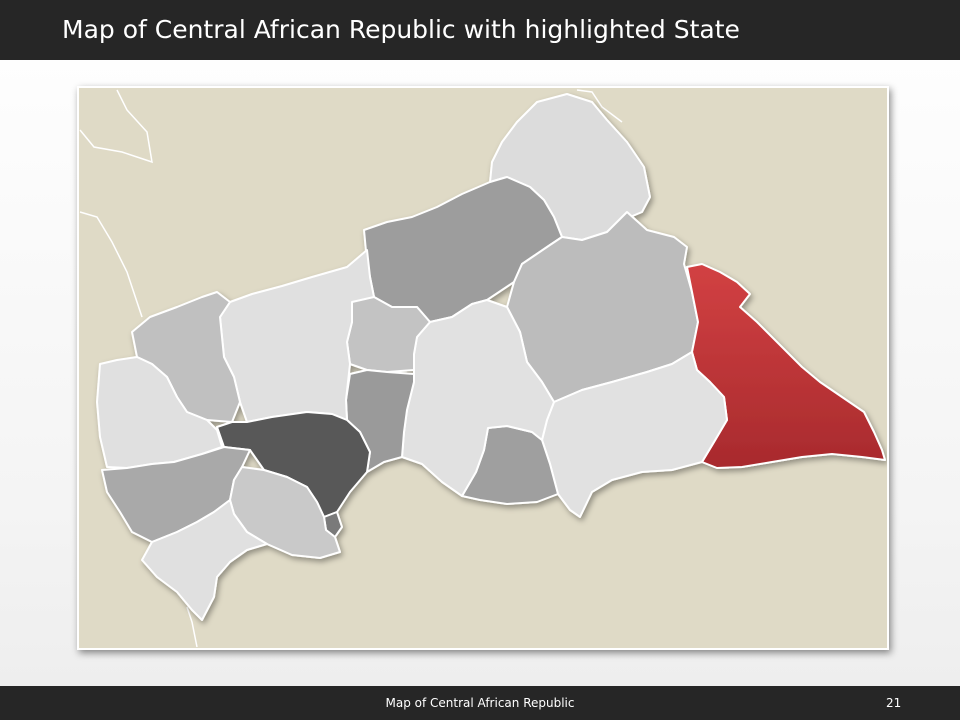 This screenshot has height=720, width=960. Describe the element at coordinates (116, 126) in the screenshot. I see `neighbor-border-northwest` at that location.